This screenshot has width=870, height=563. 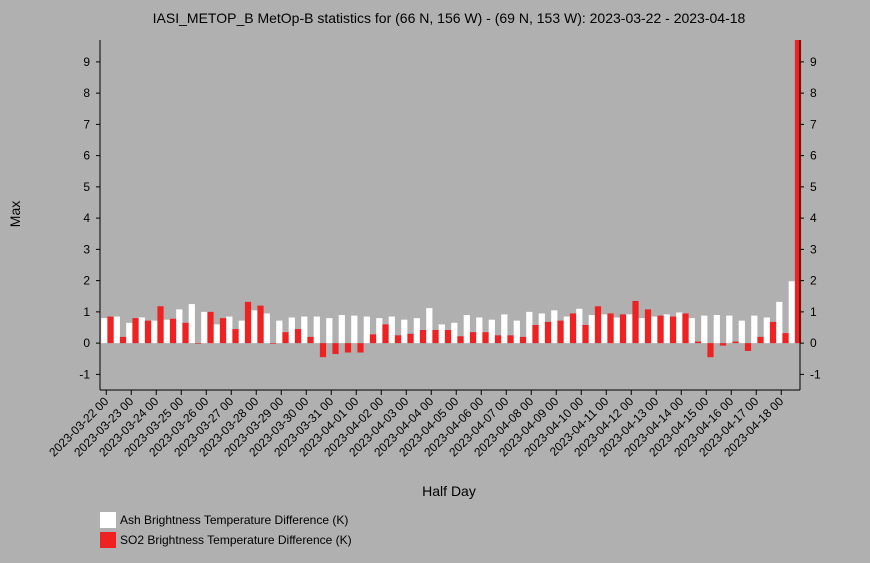 What do you see at coordinates (15, 214) in the screenshot?
I see `y-axis-label: Max` at bounding box center [15, 214].